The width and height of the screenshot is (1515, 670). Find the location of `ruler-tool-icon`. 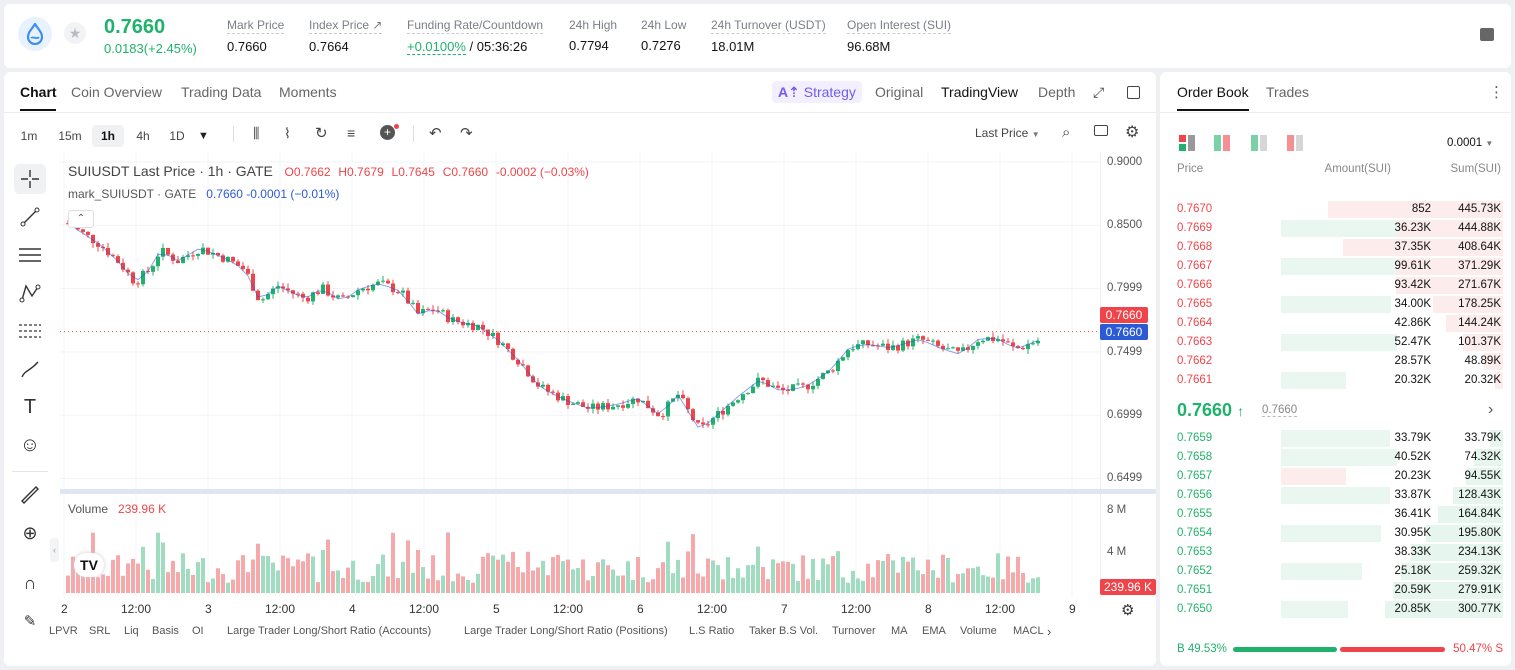

ruler-tool-icon is located at coordinates (30, 495).